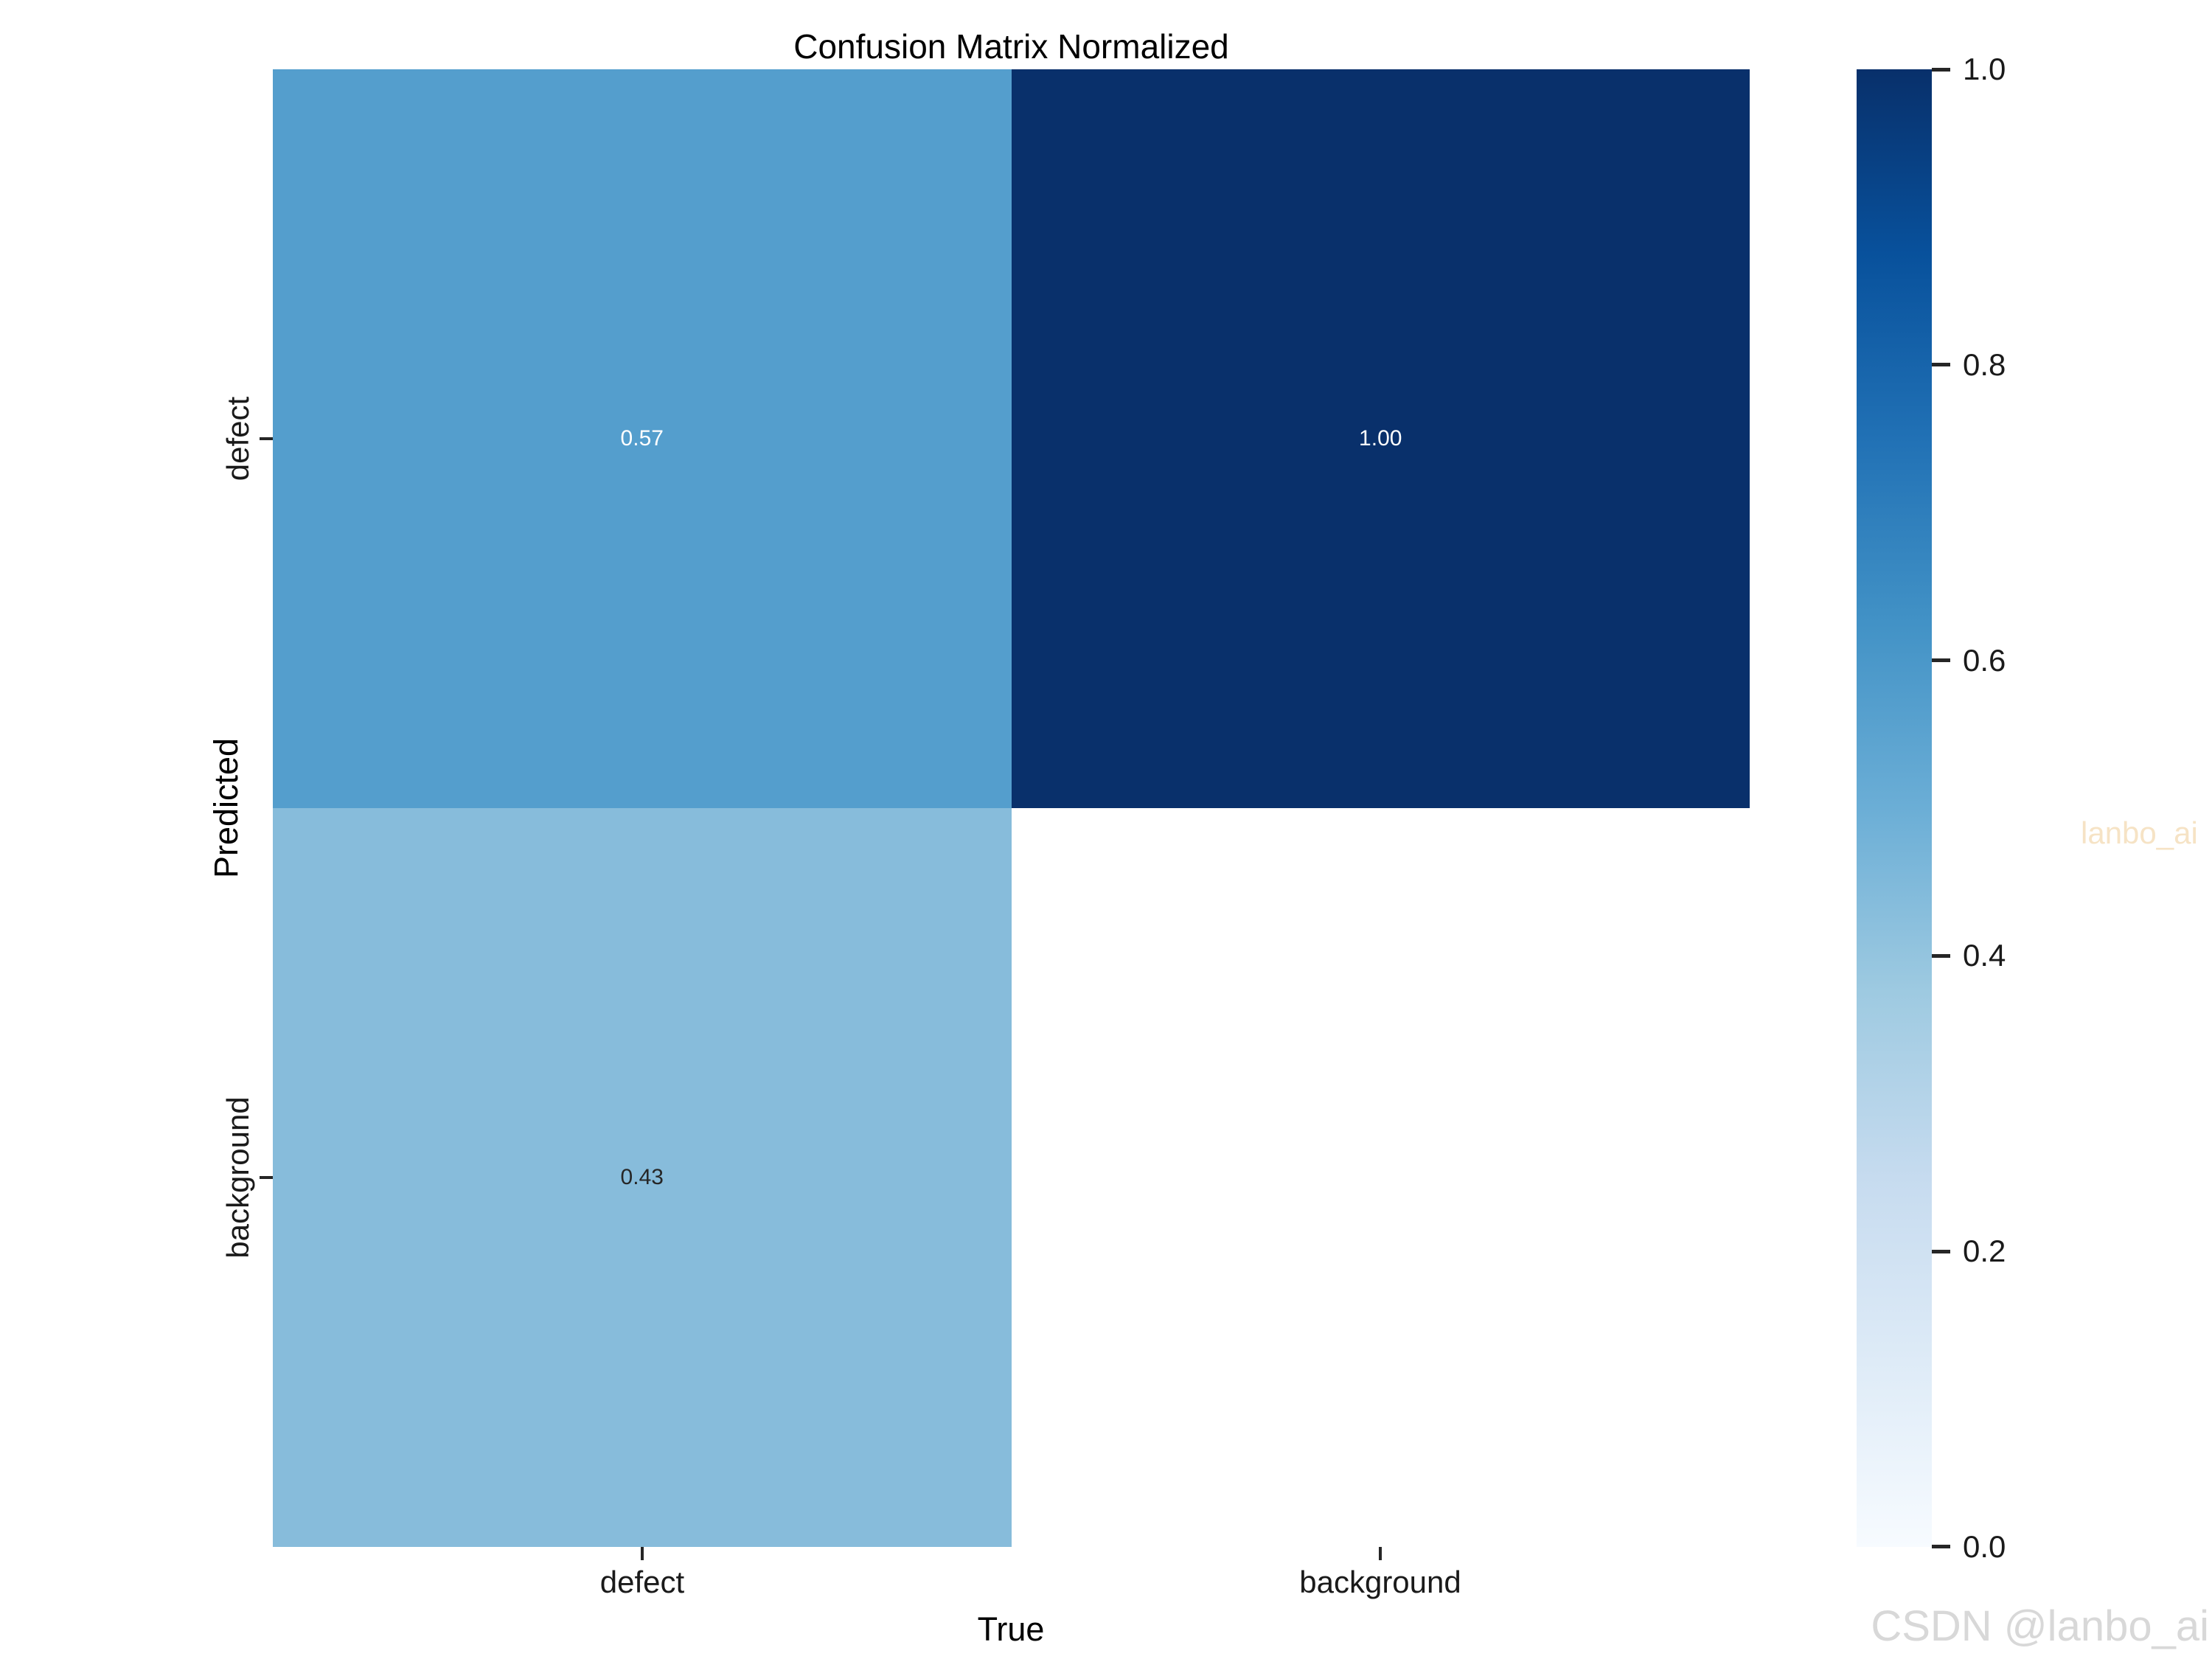  Describe the element at coordinates (226, 808) in the screenshot. I see `y-axis-label: Predicted` at that location.